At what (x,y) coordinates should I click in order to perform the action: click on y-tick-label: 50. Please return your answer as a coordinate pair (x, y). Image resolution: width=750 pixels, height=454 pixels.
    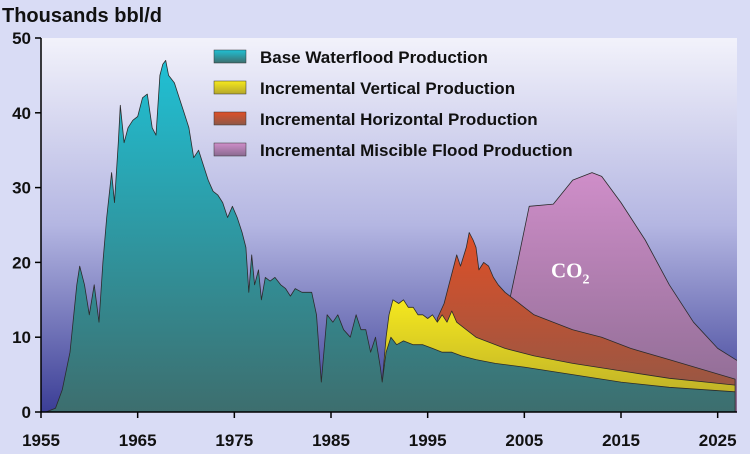
    Looking at the image, I should click on (21, 38).